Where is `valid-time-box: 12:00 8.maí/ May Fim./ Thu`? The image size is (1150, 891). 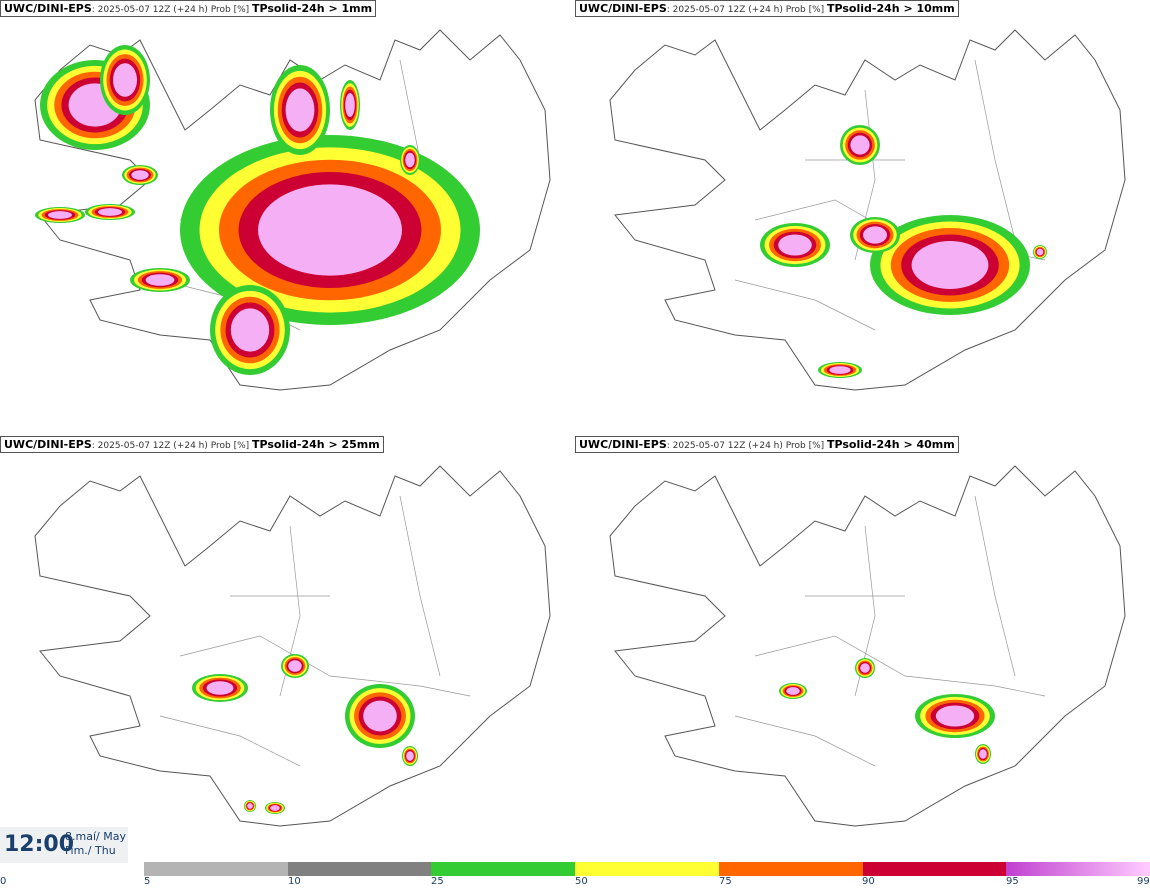 valid-time-box: 12:00 8.maí/ May Fim./ Thu is located at coordinates (64, 845).